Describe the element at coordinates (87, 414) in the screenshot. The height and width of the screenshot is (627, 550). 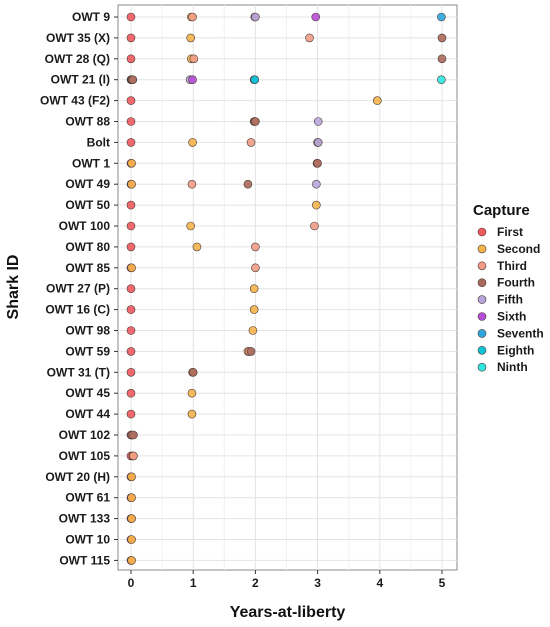
I see `y-tick-label: OWT 44` at that location.